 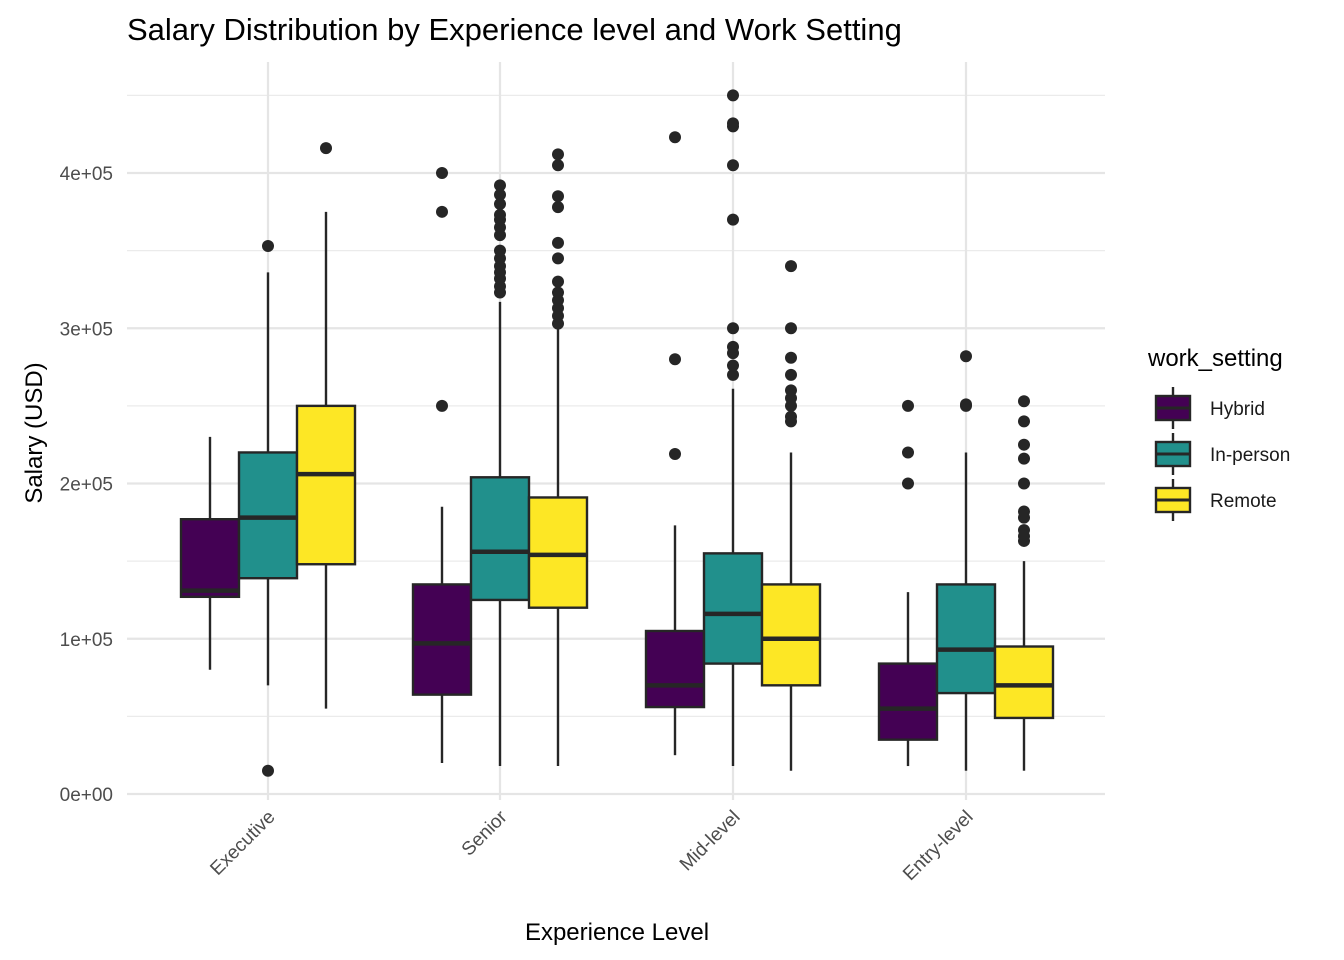 I want to click on legend-item-in-person: In-person, so click(x=1222, y=454).